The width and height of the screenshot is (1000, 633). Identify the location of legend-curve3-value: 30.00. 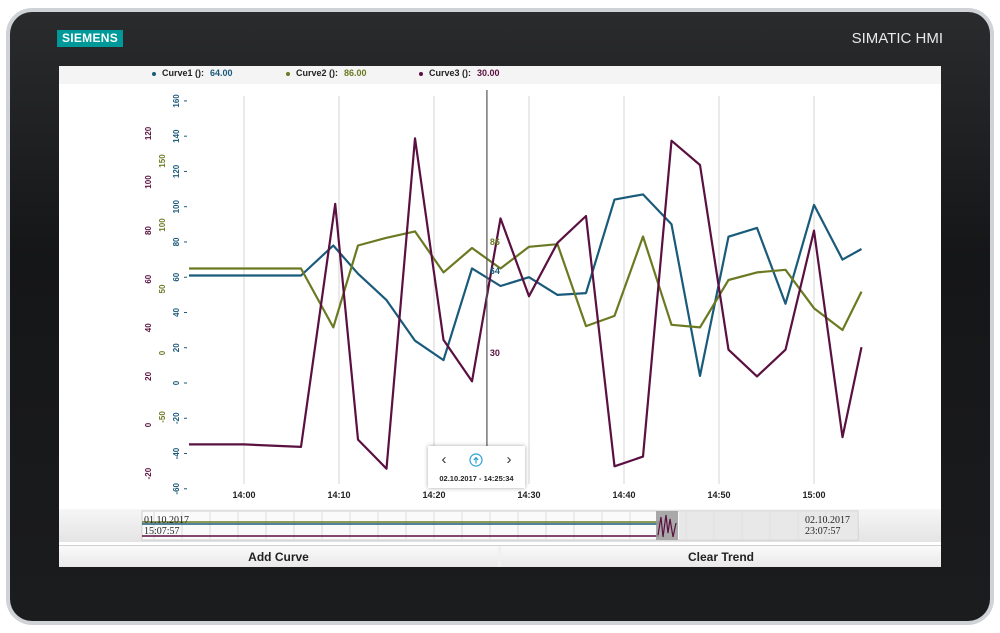
(488, 73).